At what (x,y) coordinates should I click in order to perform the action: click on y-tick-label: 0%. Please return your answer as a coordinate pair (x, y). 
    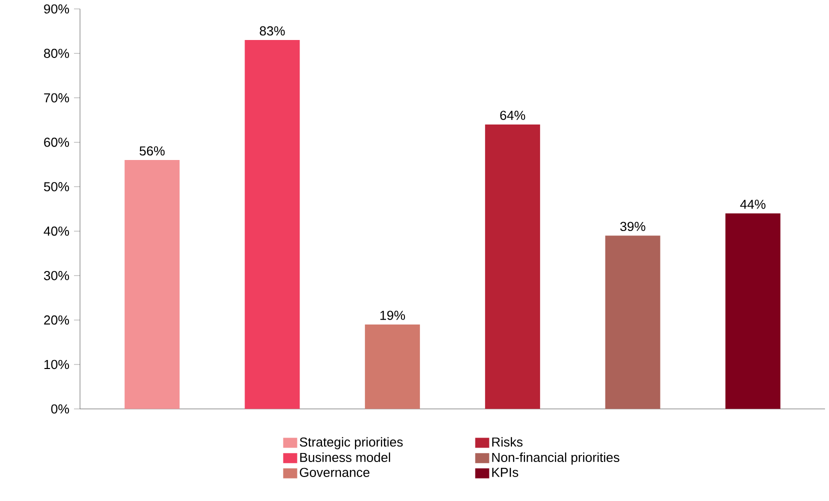
    Looking at the image, I should click on (60, 409).